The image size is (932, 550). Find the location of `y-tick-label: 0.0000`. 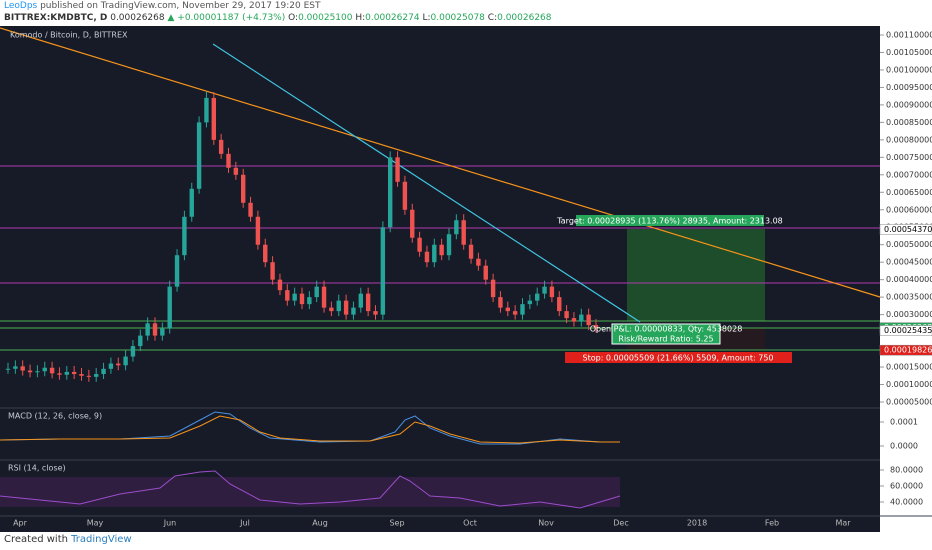

y-tick-label: 0.0000 is located at coordinates (904, 446).